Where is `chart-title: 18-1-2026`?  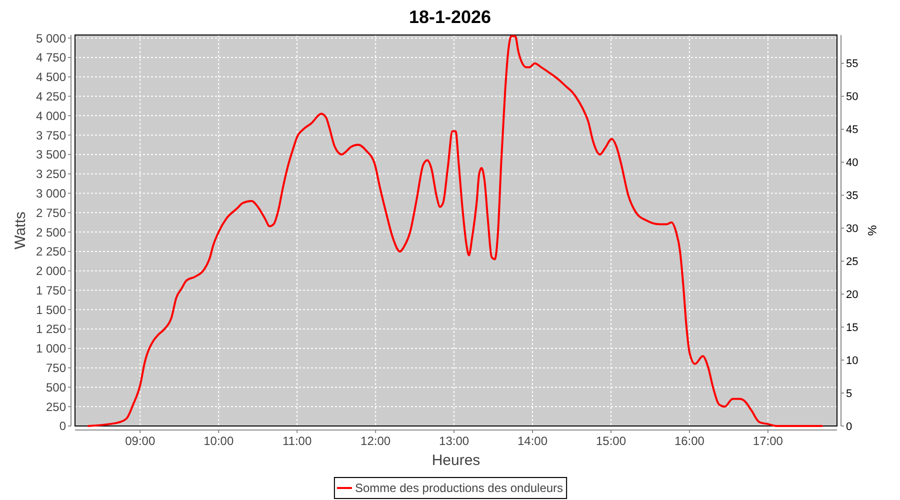
chart-title: 18-1-2026 is located at coordinates (450, 17).